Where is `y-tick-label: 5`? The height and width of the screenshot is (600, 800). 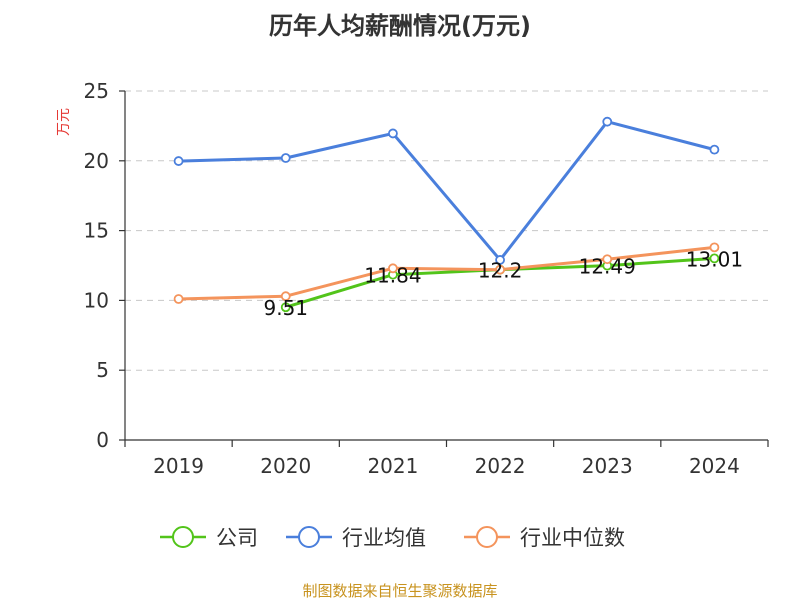 y-tick-label: 5 is located at coordinates (102, 370).